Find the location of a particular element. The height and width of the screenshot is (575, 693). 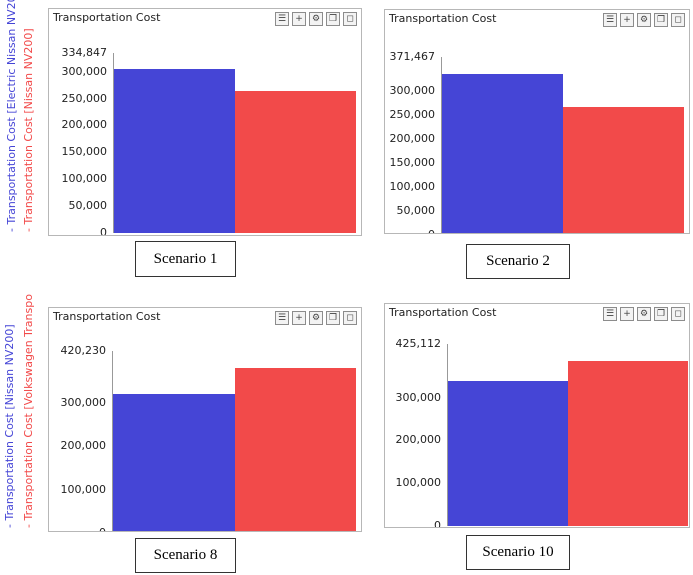

y-max-label: 334,847 is located at coordinates (84, 52).